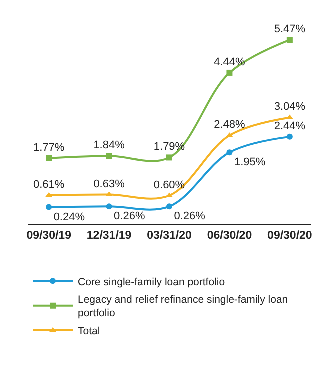 This screenshot has height=384, width=333. Describe the element at coordinates (152, 282) in the screenshot. I see `legend-label: Core single-family loan portfolio` at that location.